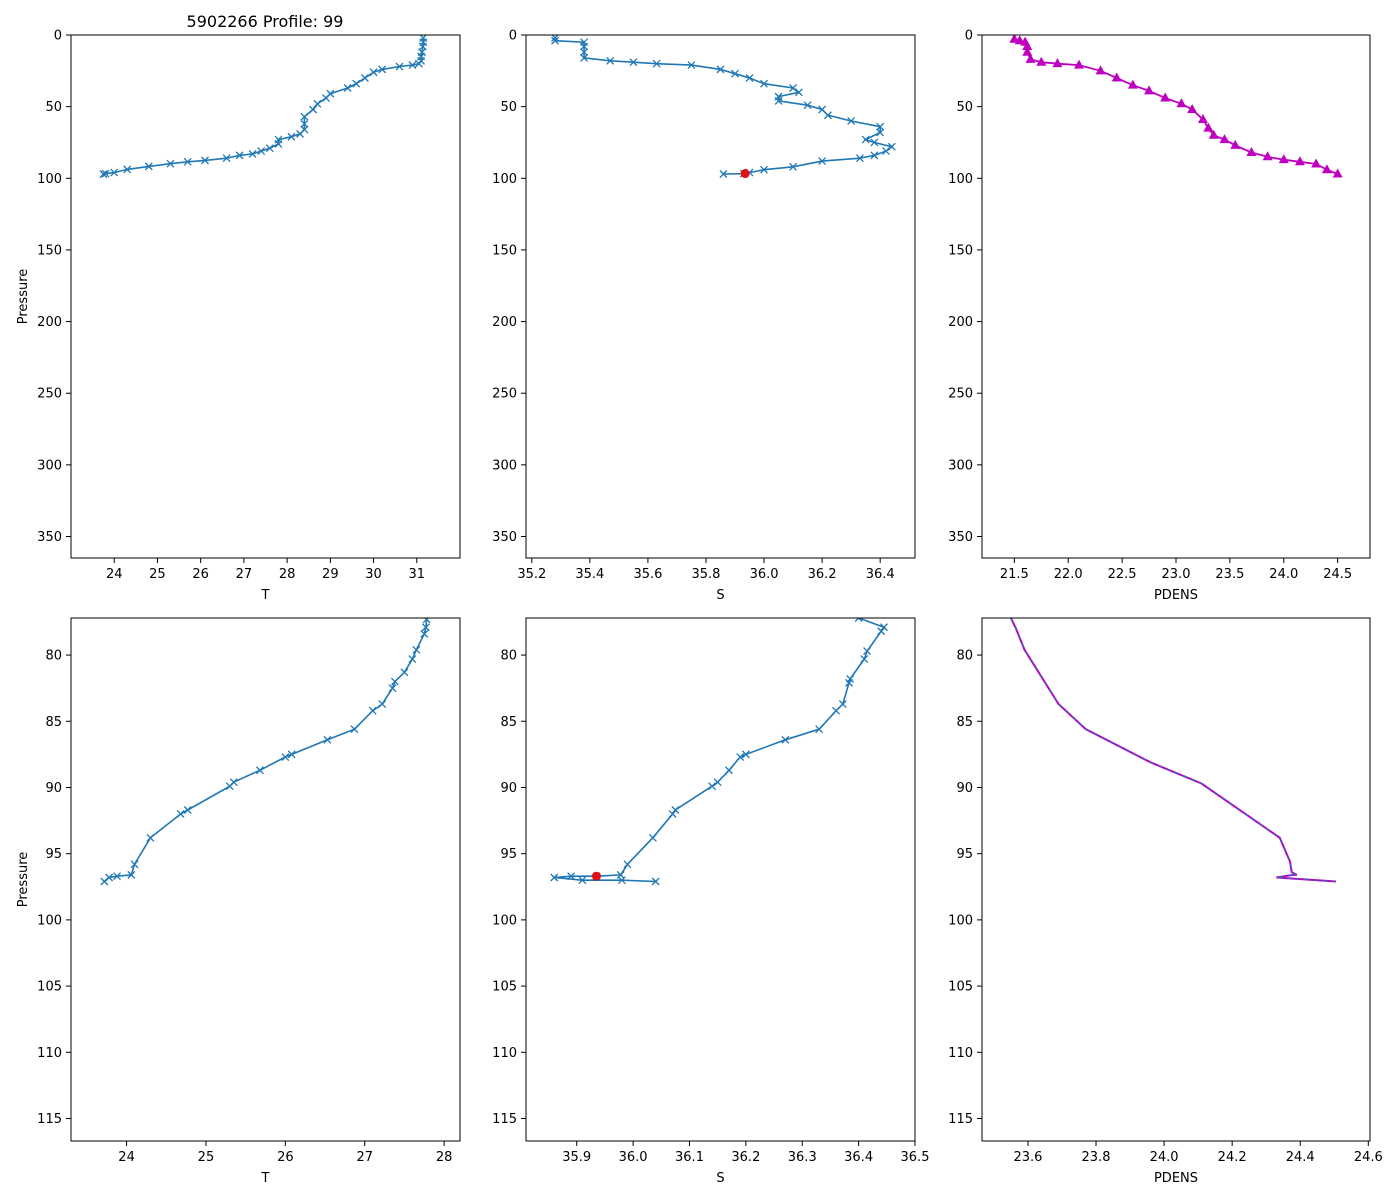 The width and height of the screenshot is (1400, 1200). Describe the element at coordinates (1027, 1157) in the screenshot. I see `x-tick-label: 23.6` at that location.